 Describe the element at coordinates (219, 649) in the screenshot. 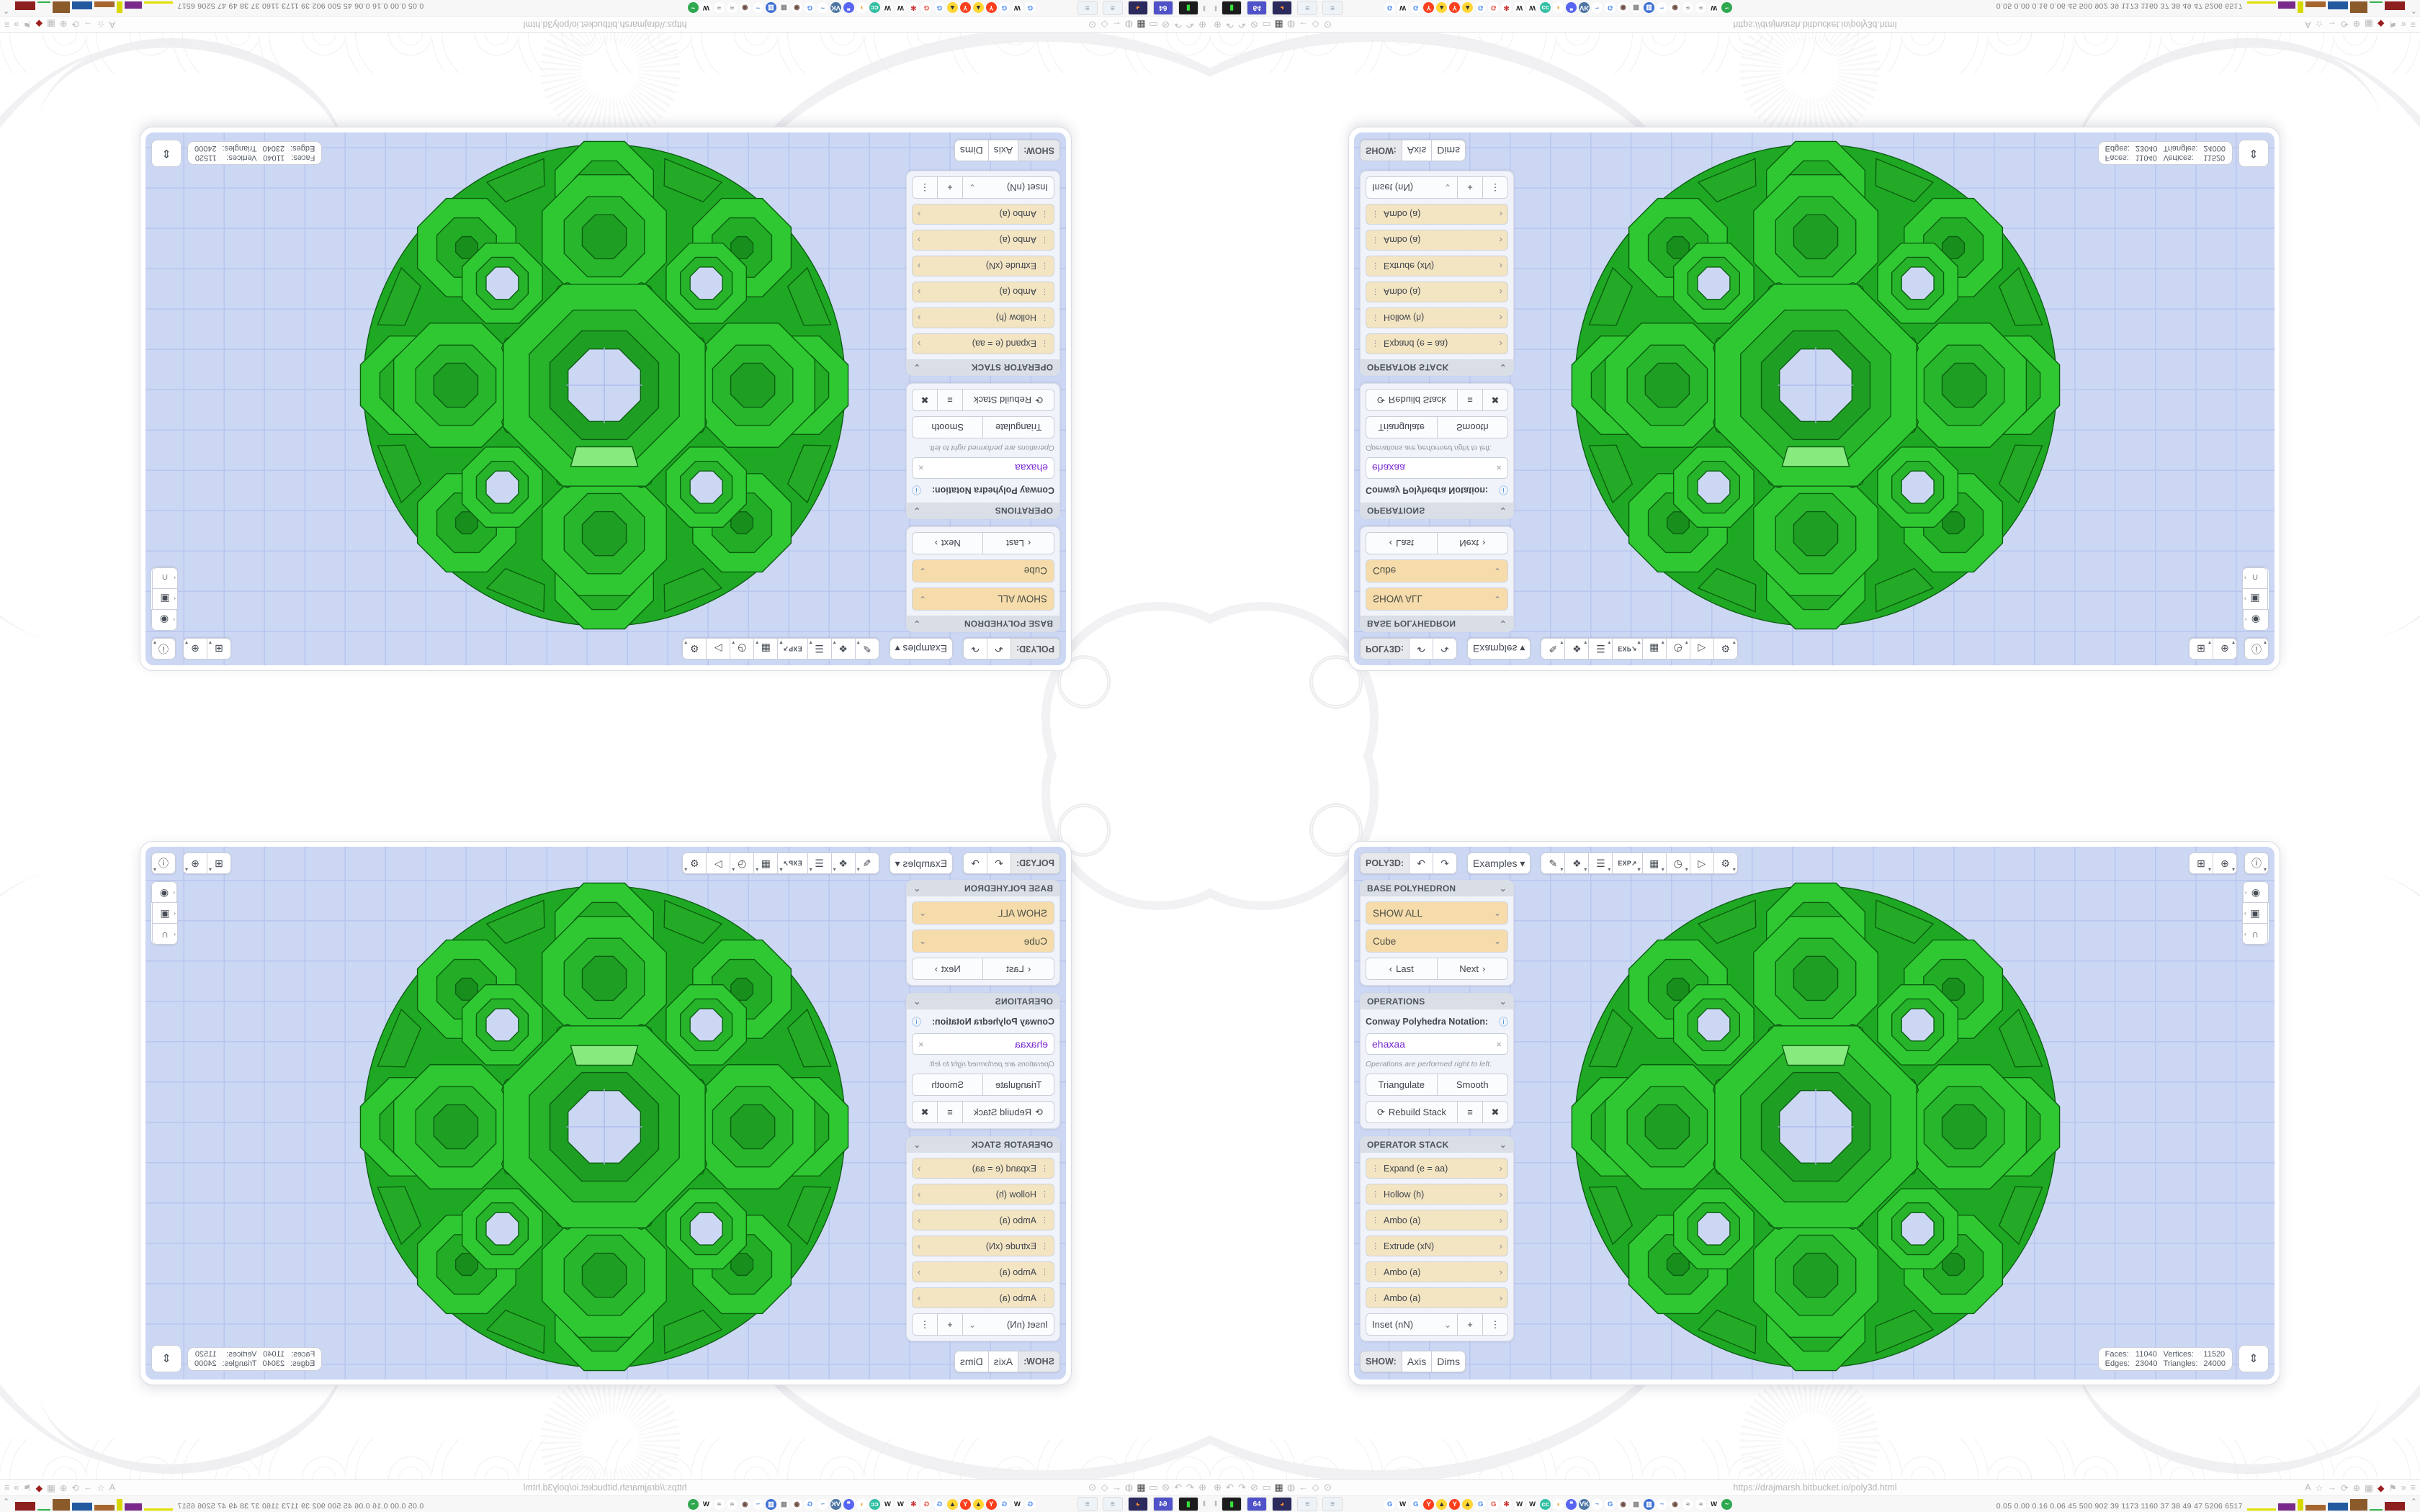

I see `calendar-clock-button: ⊞ ▾` at that location.